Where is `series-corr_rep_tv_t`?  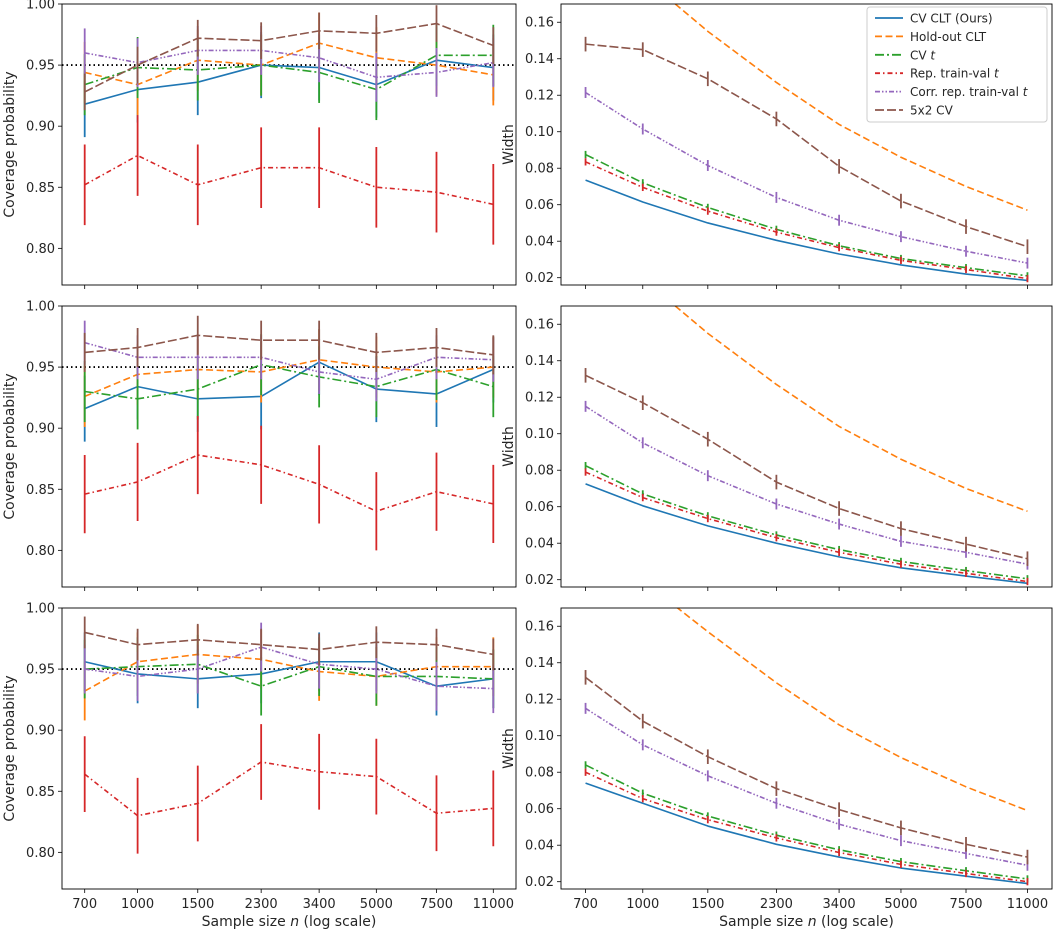 series-corr_rep_tv_t is located at coordinates (806, 178).